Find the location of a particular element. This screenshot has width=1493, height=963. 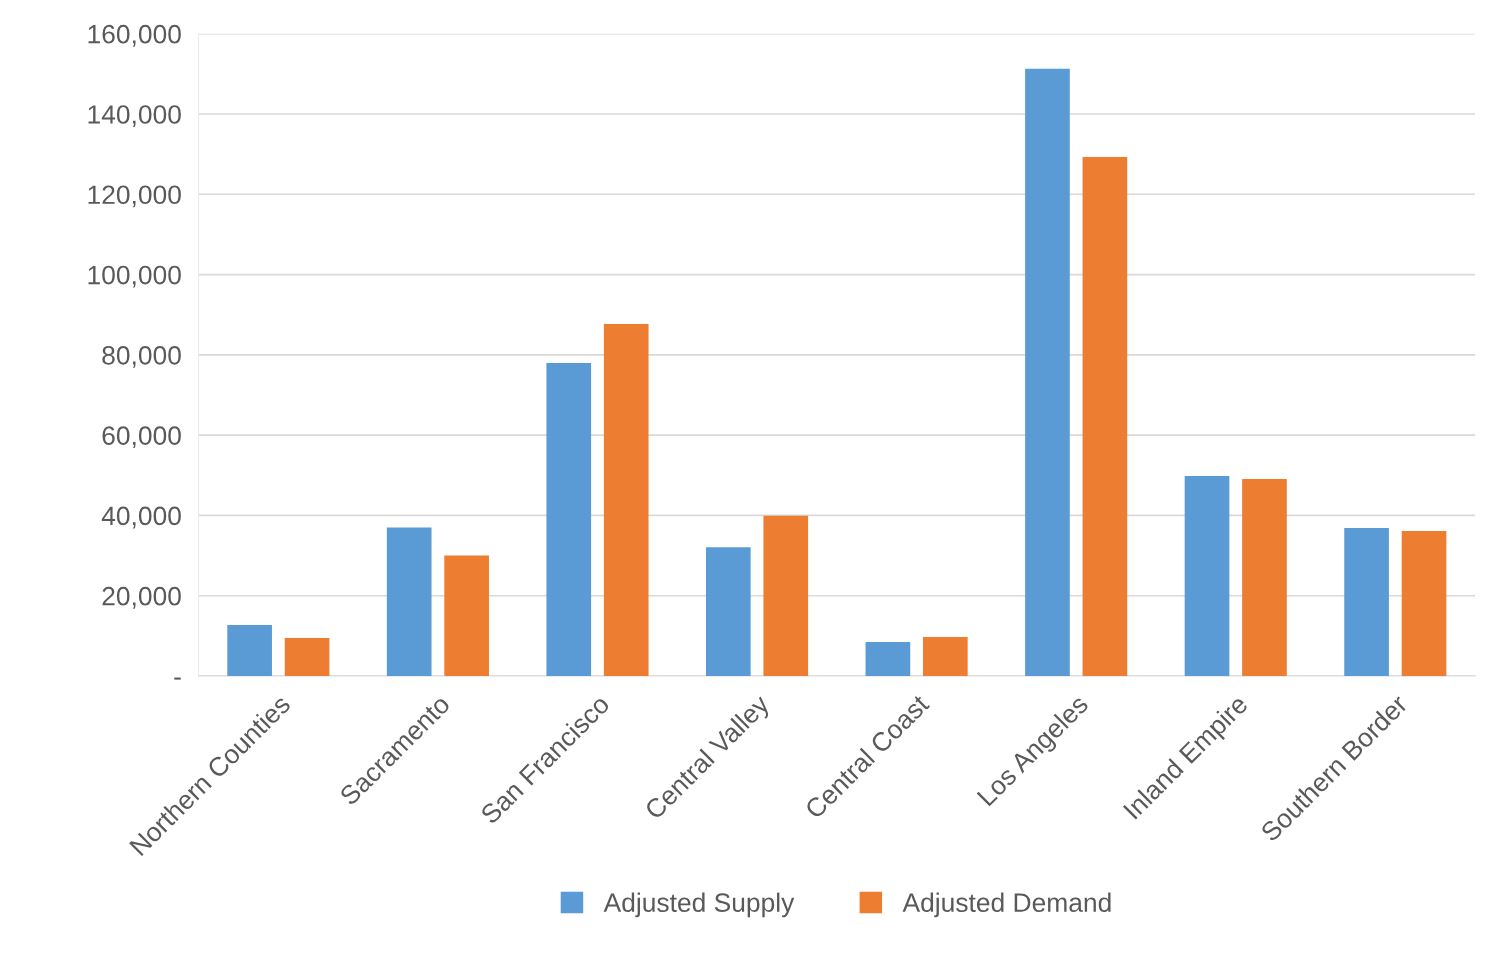

y-tick-label: 120,000 is located at coordinates (134, 196).